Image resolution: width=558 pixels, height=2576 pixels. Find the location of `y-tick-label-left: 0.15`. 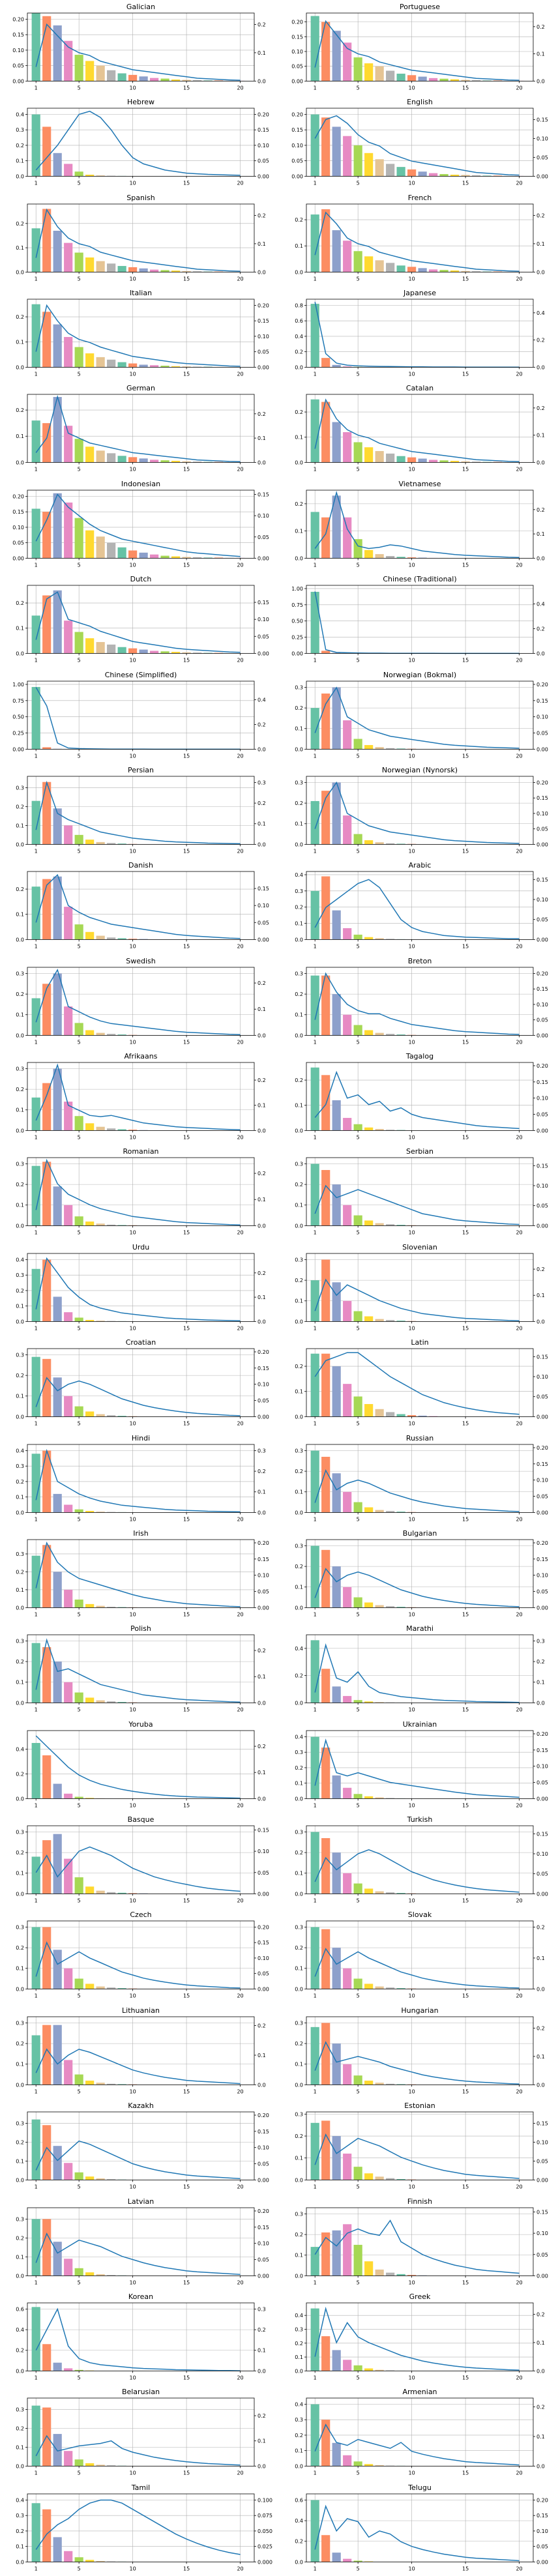

y-tick-label-left: 0.15 is located at coordinates (297, 131).